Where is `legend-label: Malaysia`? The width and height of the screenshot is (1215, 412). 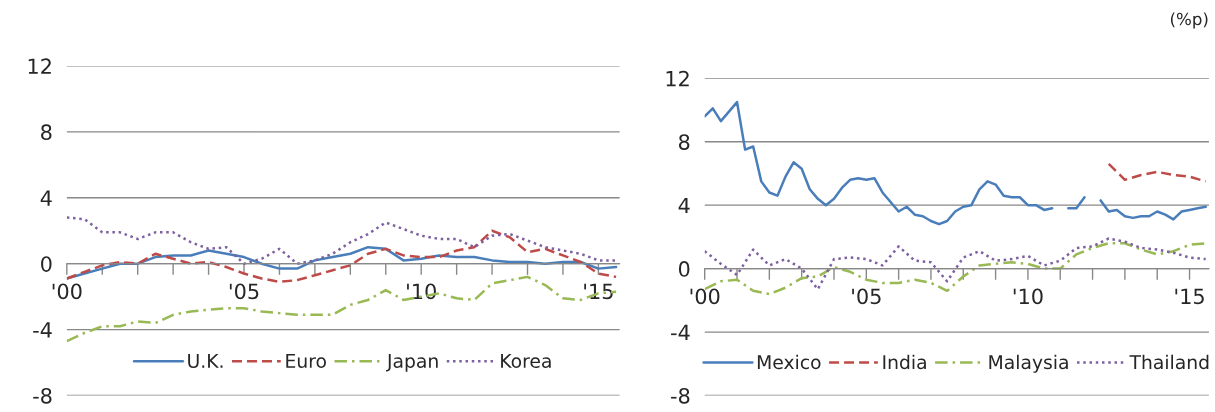
legend-label: Malaysia is located at coordinates (1028, 363).